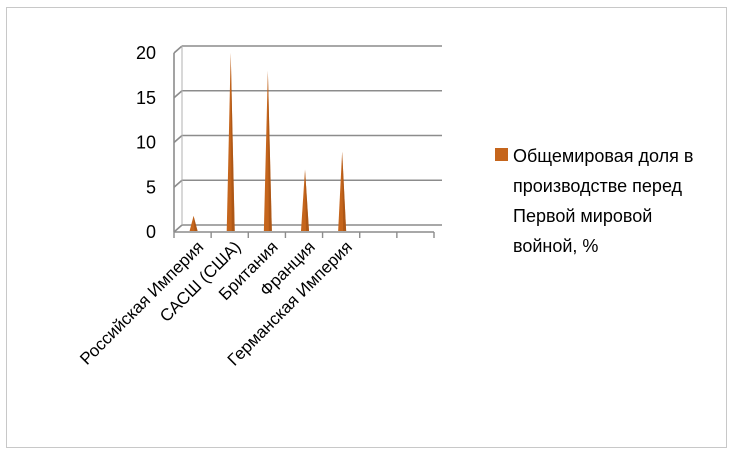 Image resolution: width=731 pixels, height=452 pixels. Describe the element at coordinates (146, 98) in the screenshot. I see `y-tick-label: 15` at that location.